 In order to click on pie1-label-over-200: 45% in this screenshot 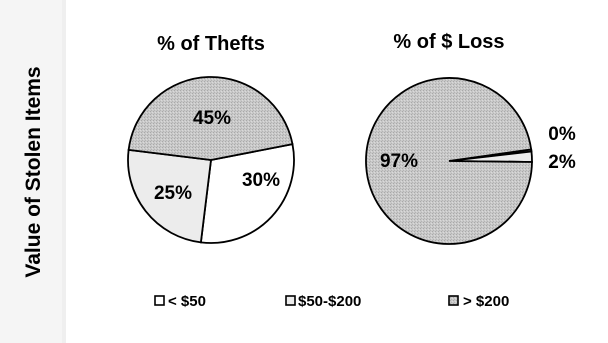, I will do `click(212, 118)`.